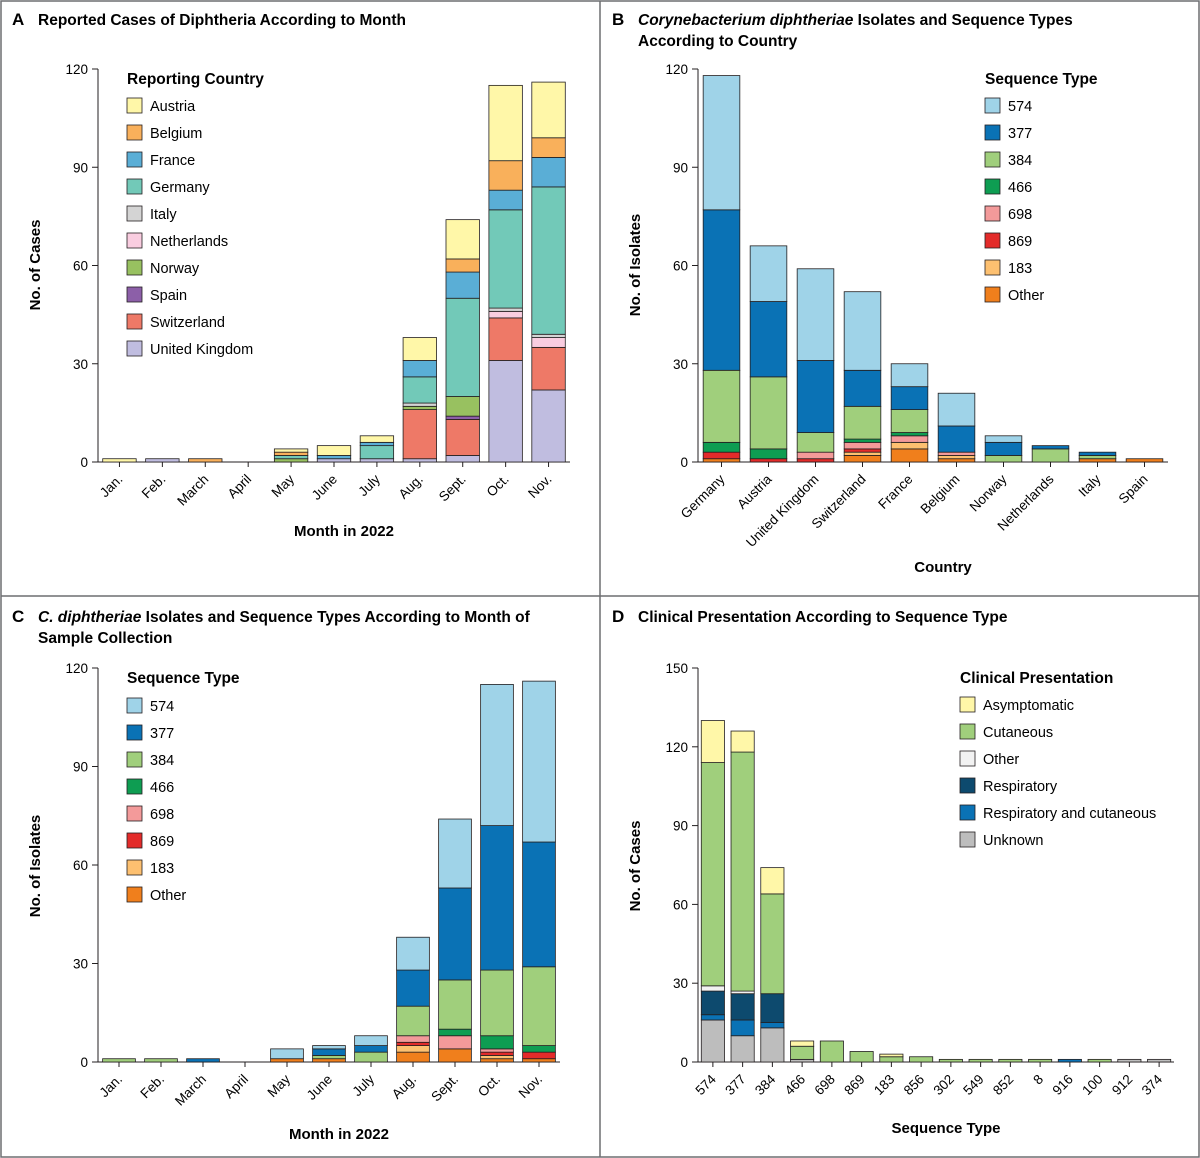 The image size is (1200, 1158). What do you see at coordinates (173, 107) in the screenshot?
I see `legend-label: Austria` at bounding box center [173, 107].